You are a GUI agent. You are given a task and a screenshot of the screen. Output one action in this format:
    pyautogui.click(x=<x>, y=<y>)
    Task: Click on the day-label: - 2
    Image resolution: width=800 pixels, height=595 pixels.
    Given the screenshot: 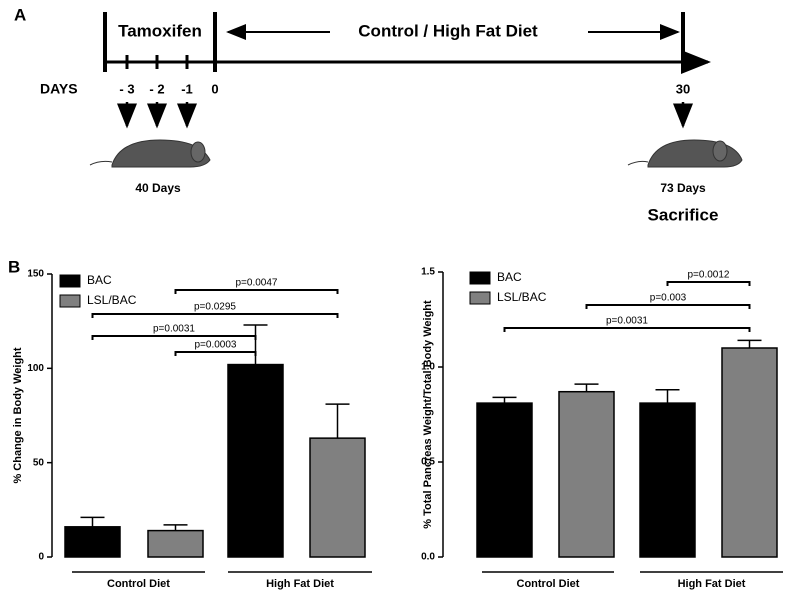 What is the action you would take?
    pyautogui.click(x=156, y=88)
    